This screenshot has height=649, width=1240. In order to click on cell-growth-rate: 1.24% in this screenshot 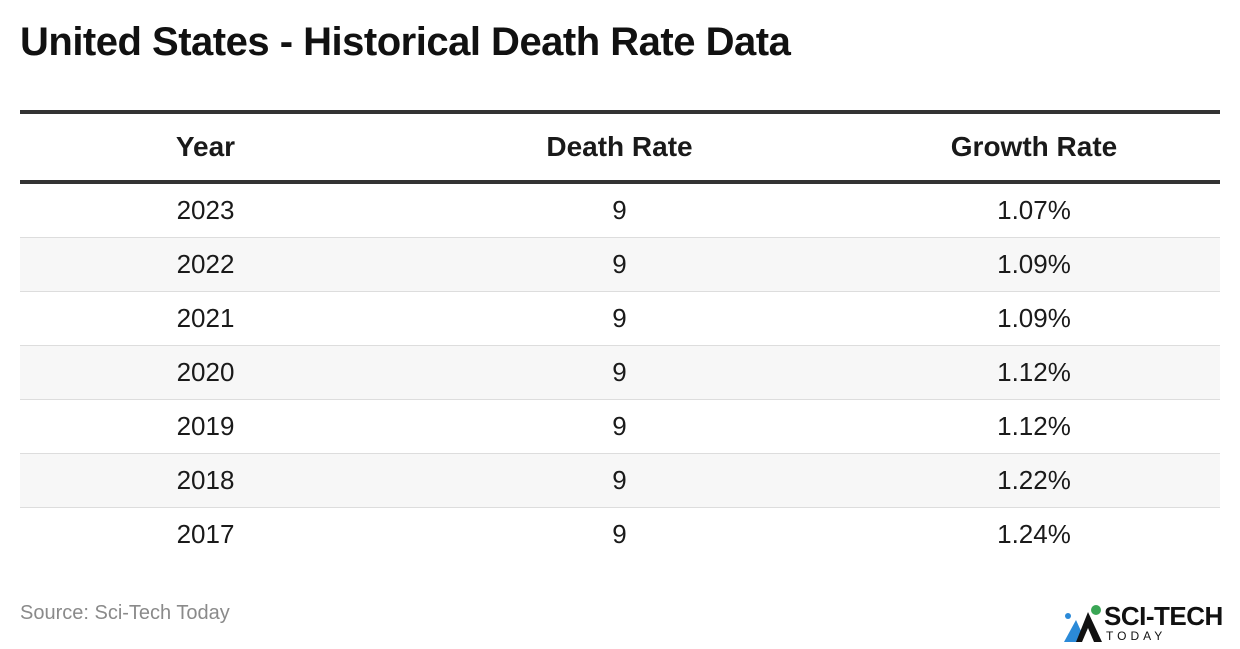, I will do `click(1034, 534)`.